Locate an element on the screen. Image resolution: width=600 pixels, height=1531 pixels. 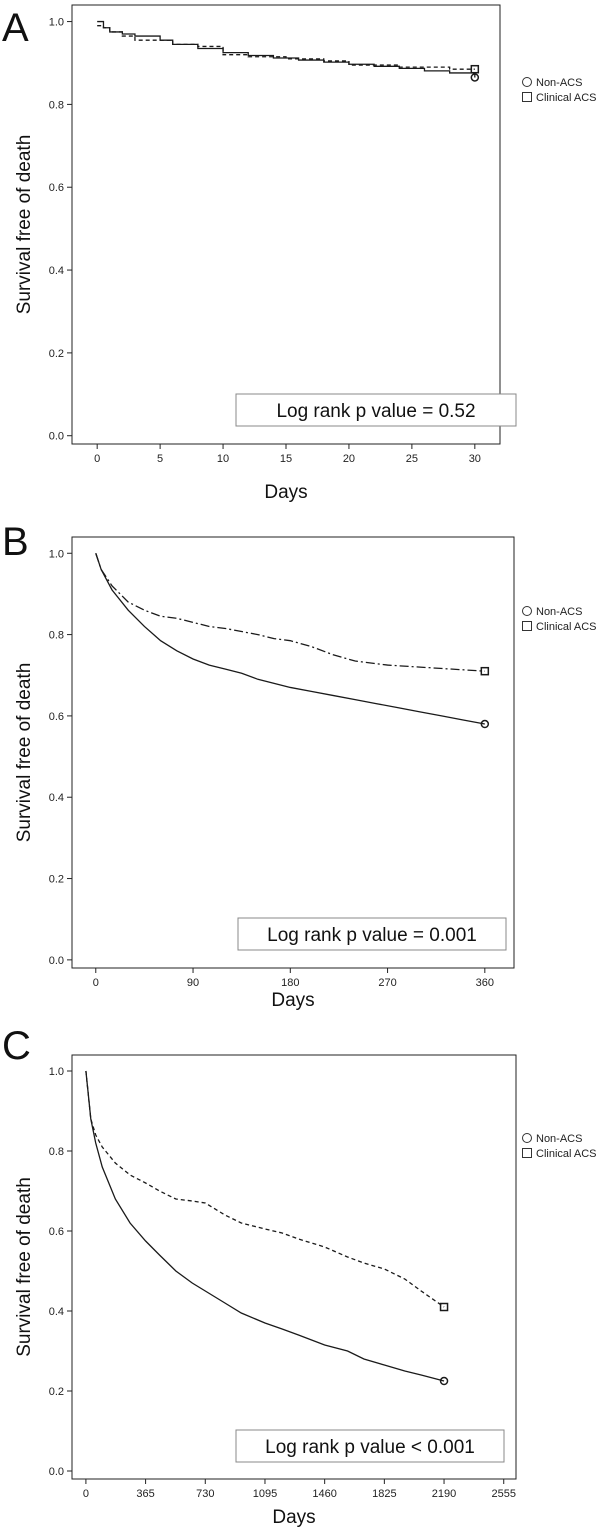
panel-label: C is located at coordinates (16, 1046).